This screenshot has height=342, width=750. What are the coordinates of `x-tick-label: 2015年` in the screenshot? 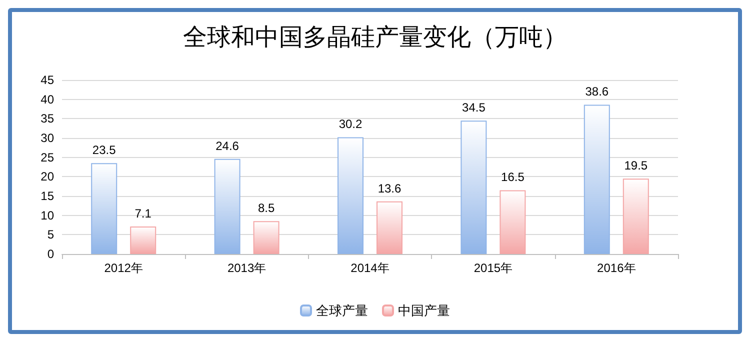 It's located at (493, 268).